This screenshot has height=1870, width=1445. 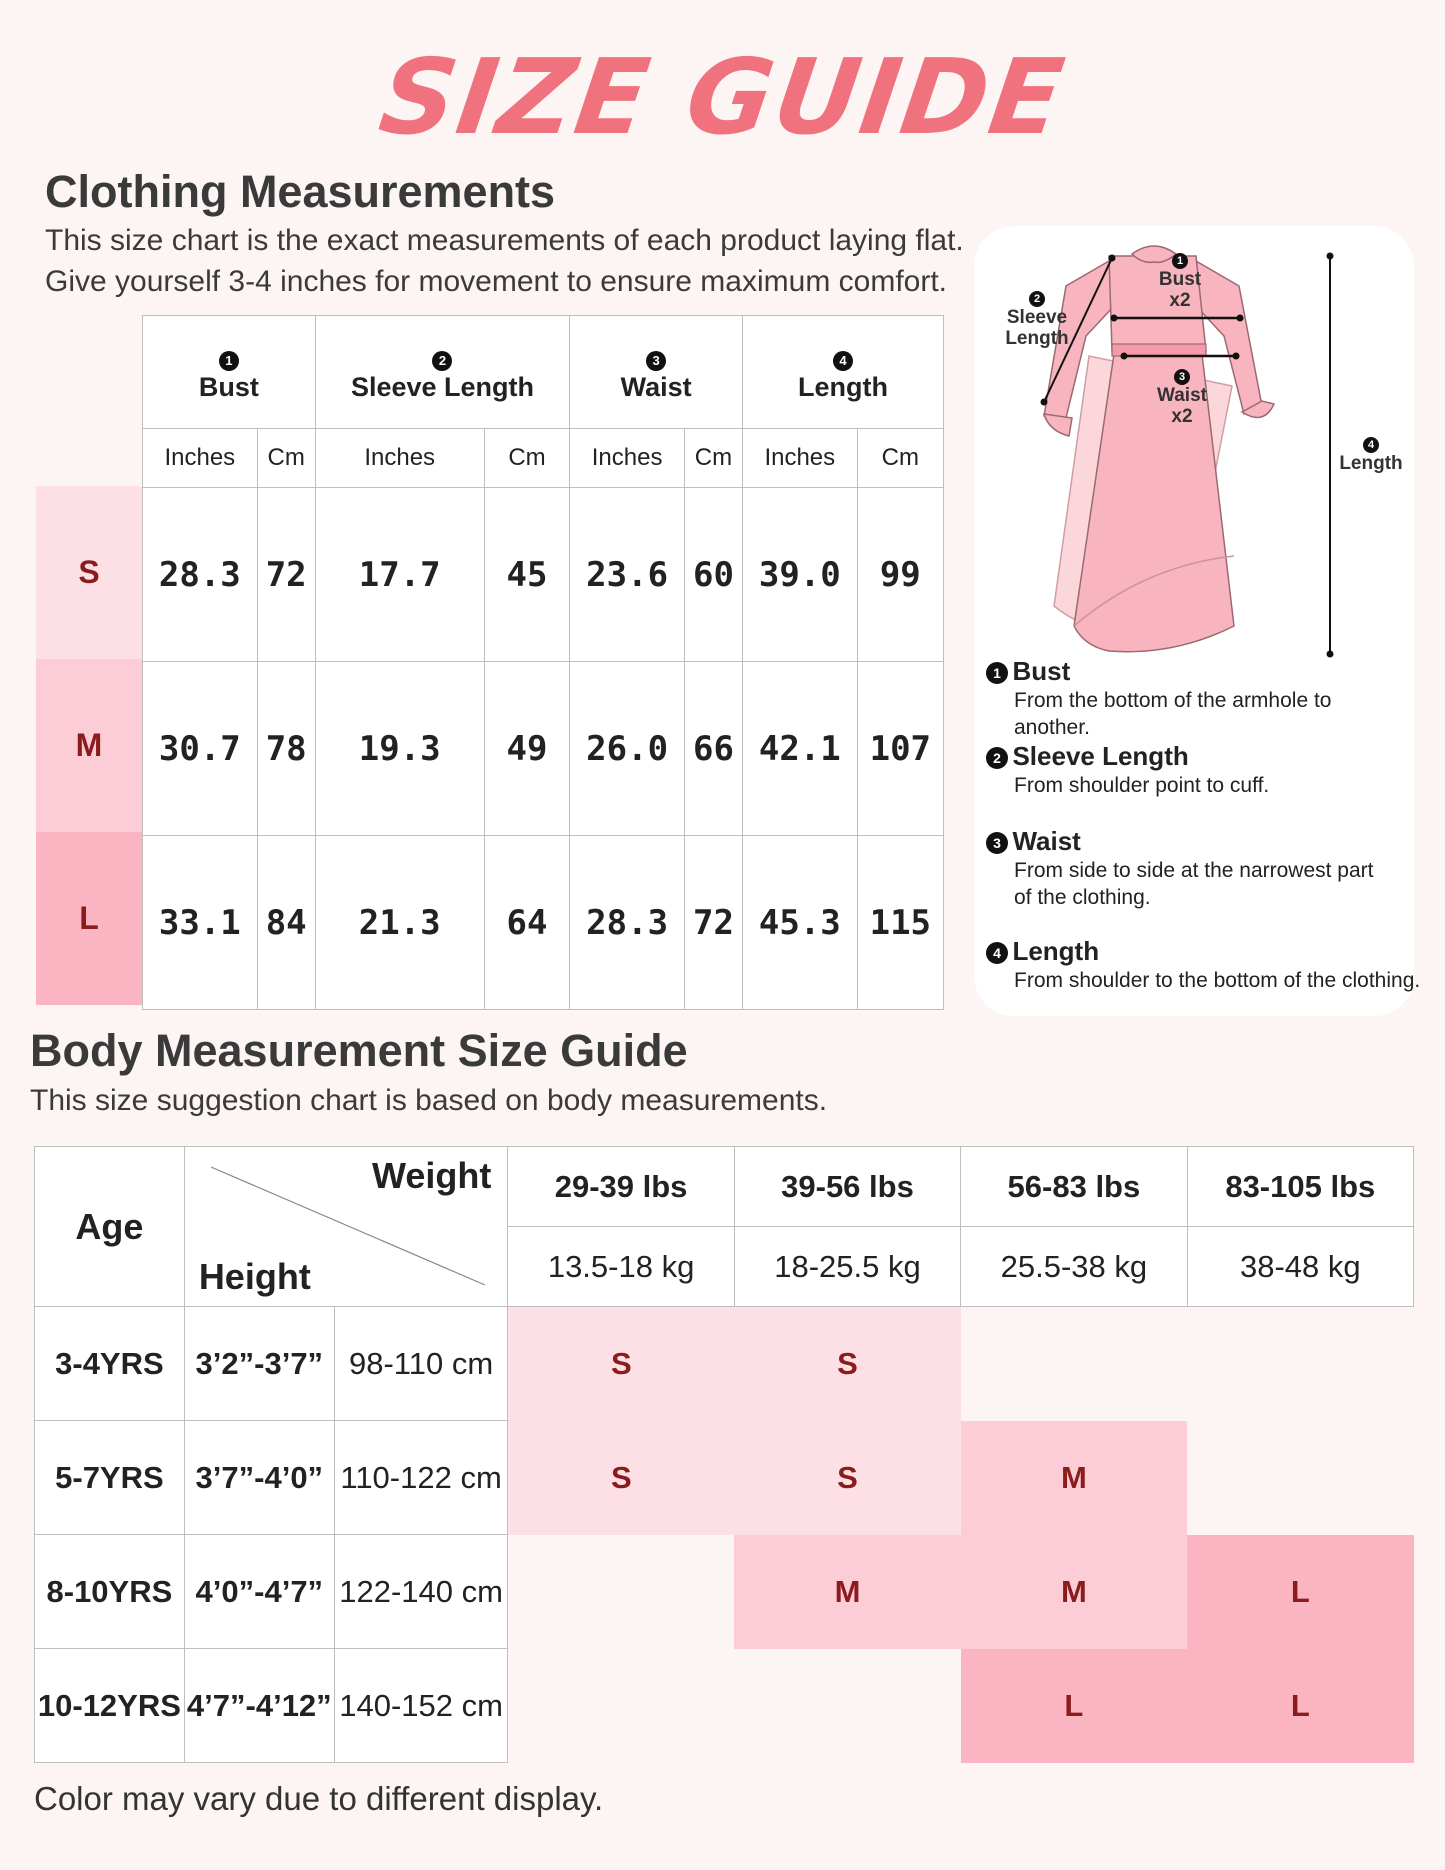 I want to click on table-row: 33.1 84 21.3 64 28.3 72 45.3 115, so click(x=543, y=922).